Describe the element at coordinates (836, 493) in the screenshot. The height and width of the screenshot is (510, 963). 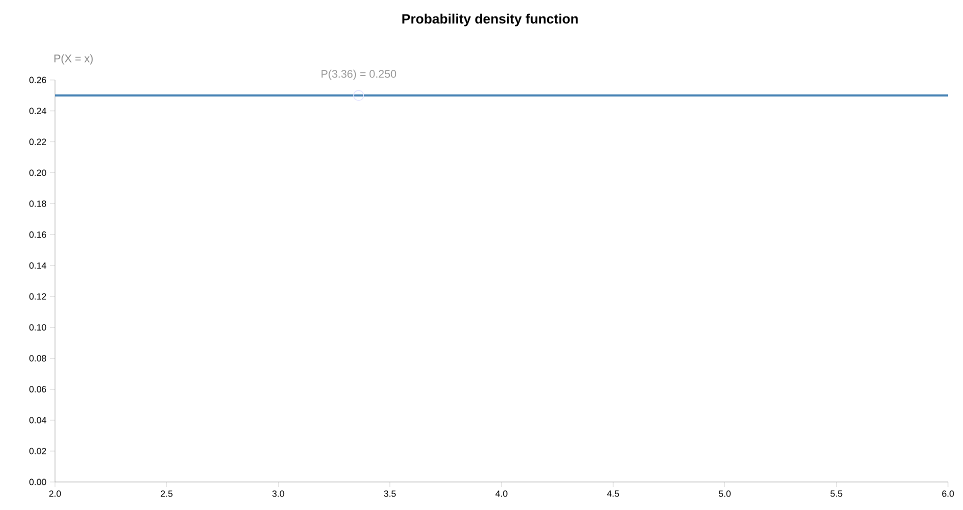
I see `x-tick-label: 5.5` at that location.